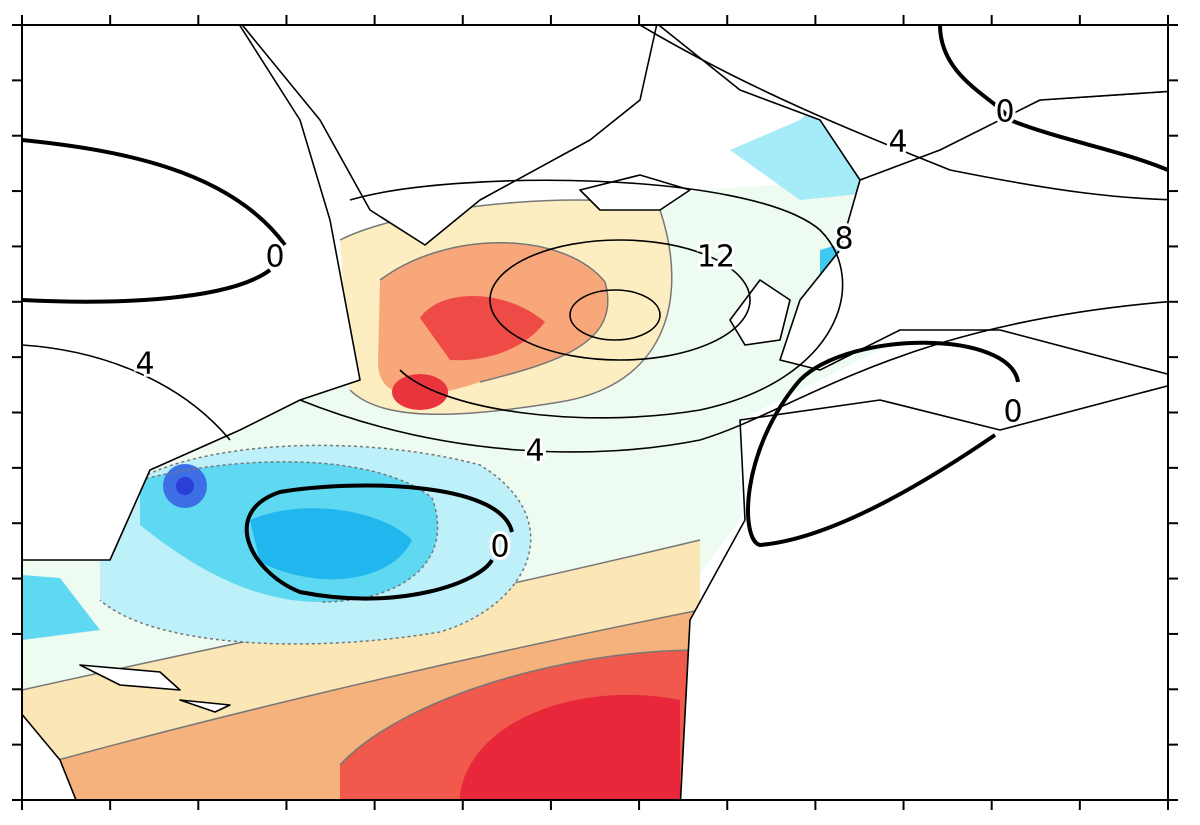 This screenshot has width=1200, height=825. I want to click on contour-label: 12, so click(716, 257).